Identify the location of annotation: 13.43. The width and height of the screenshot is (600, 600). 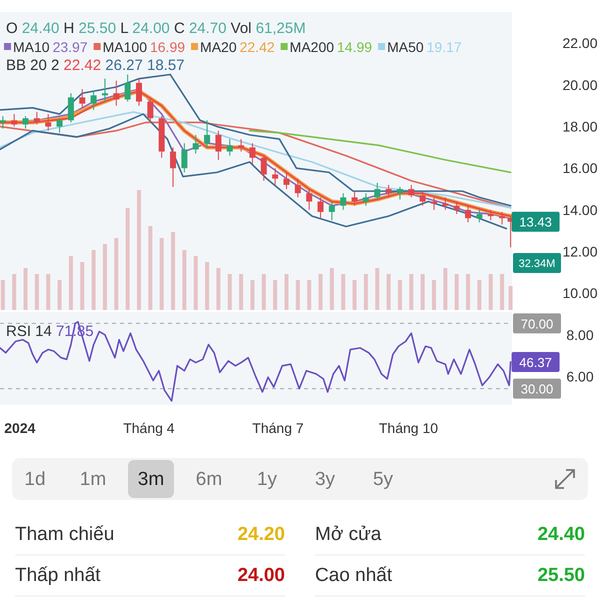
(535, 222).